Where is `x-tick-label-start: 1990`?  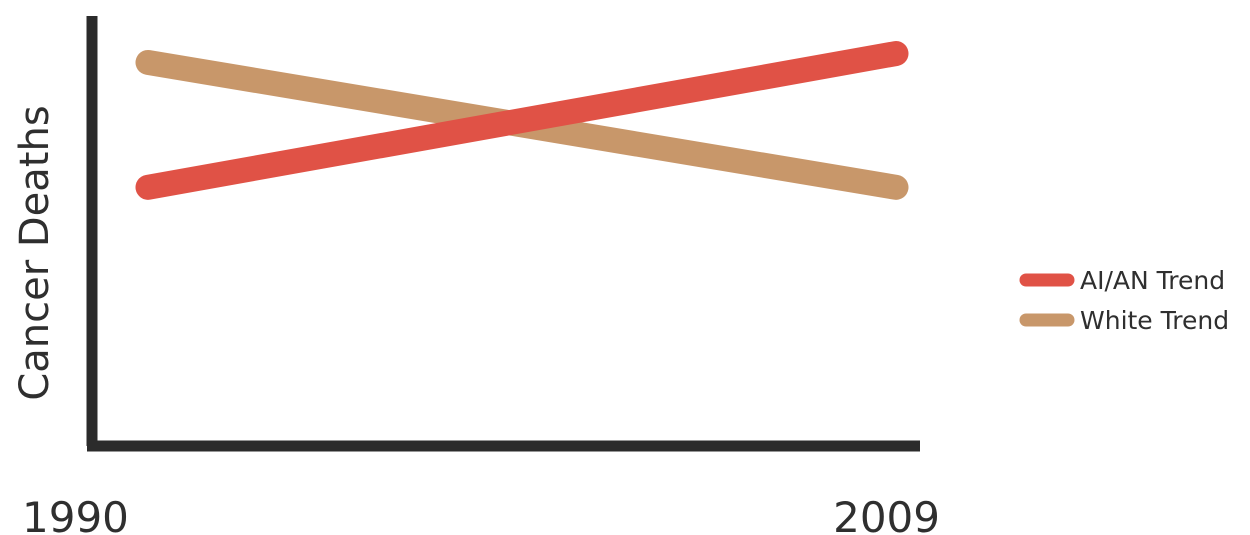
x-tick-label-start: 1990 is located at coordinates (75, 514).